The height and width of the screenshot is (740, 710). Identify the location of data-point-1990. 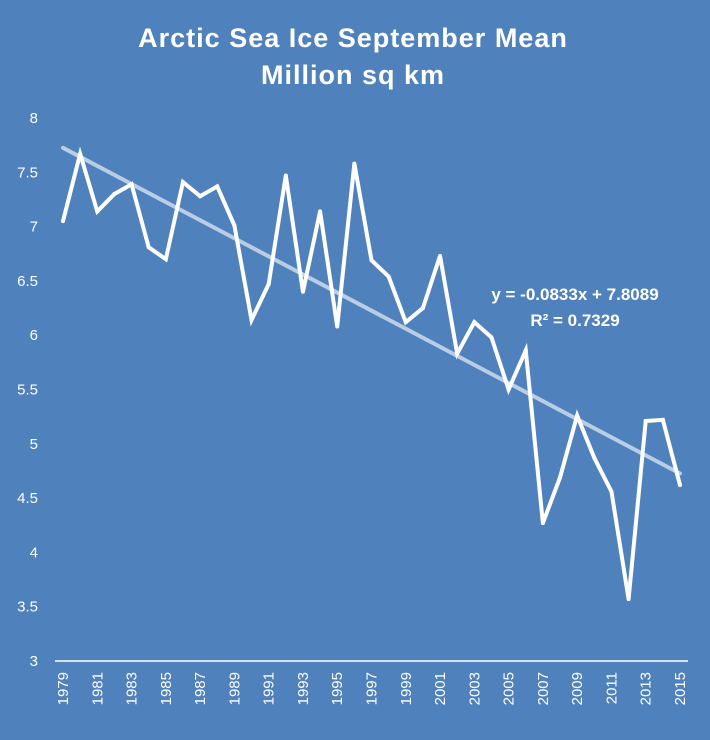
(251, 319).